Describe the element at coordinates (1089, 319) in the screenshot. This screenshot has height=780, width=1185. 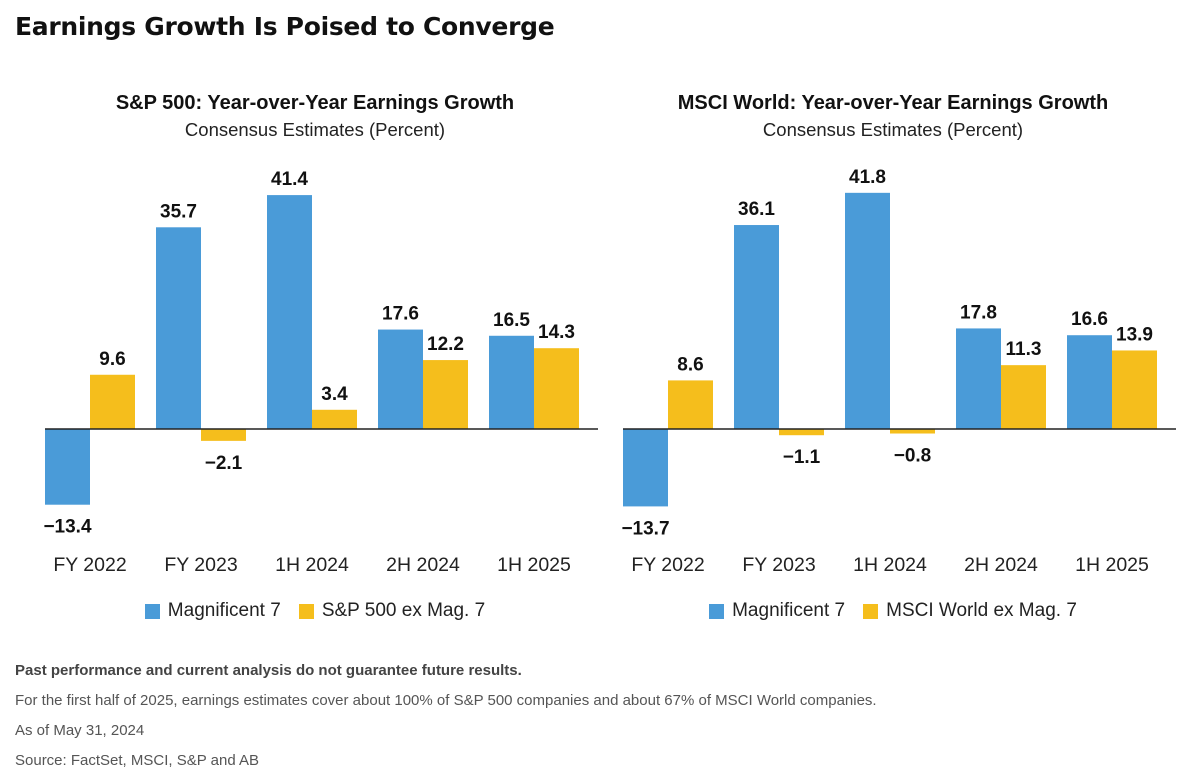
I see `data-label: 16.6` at that location.